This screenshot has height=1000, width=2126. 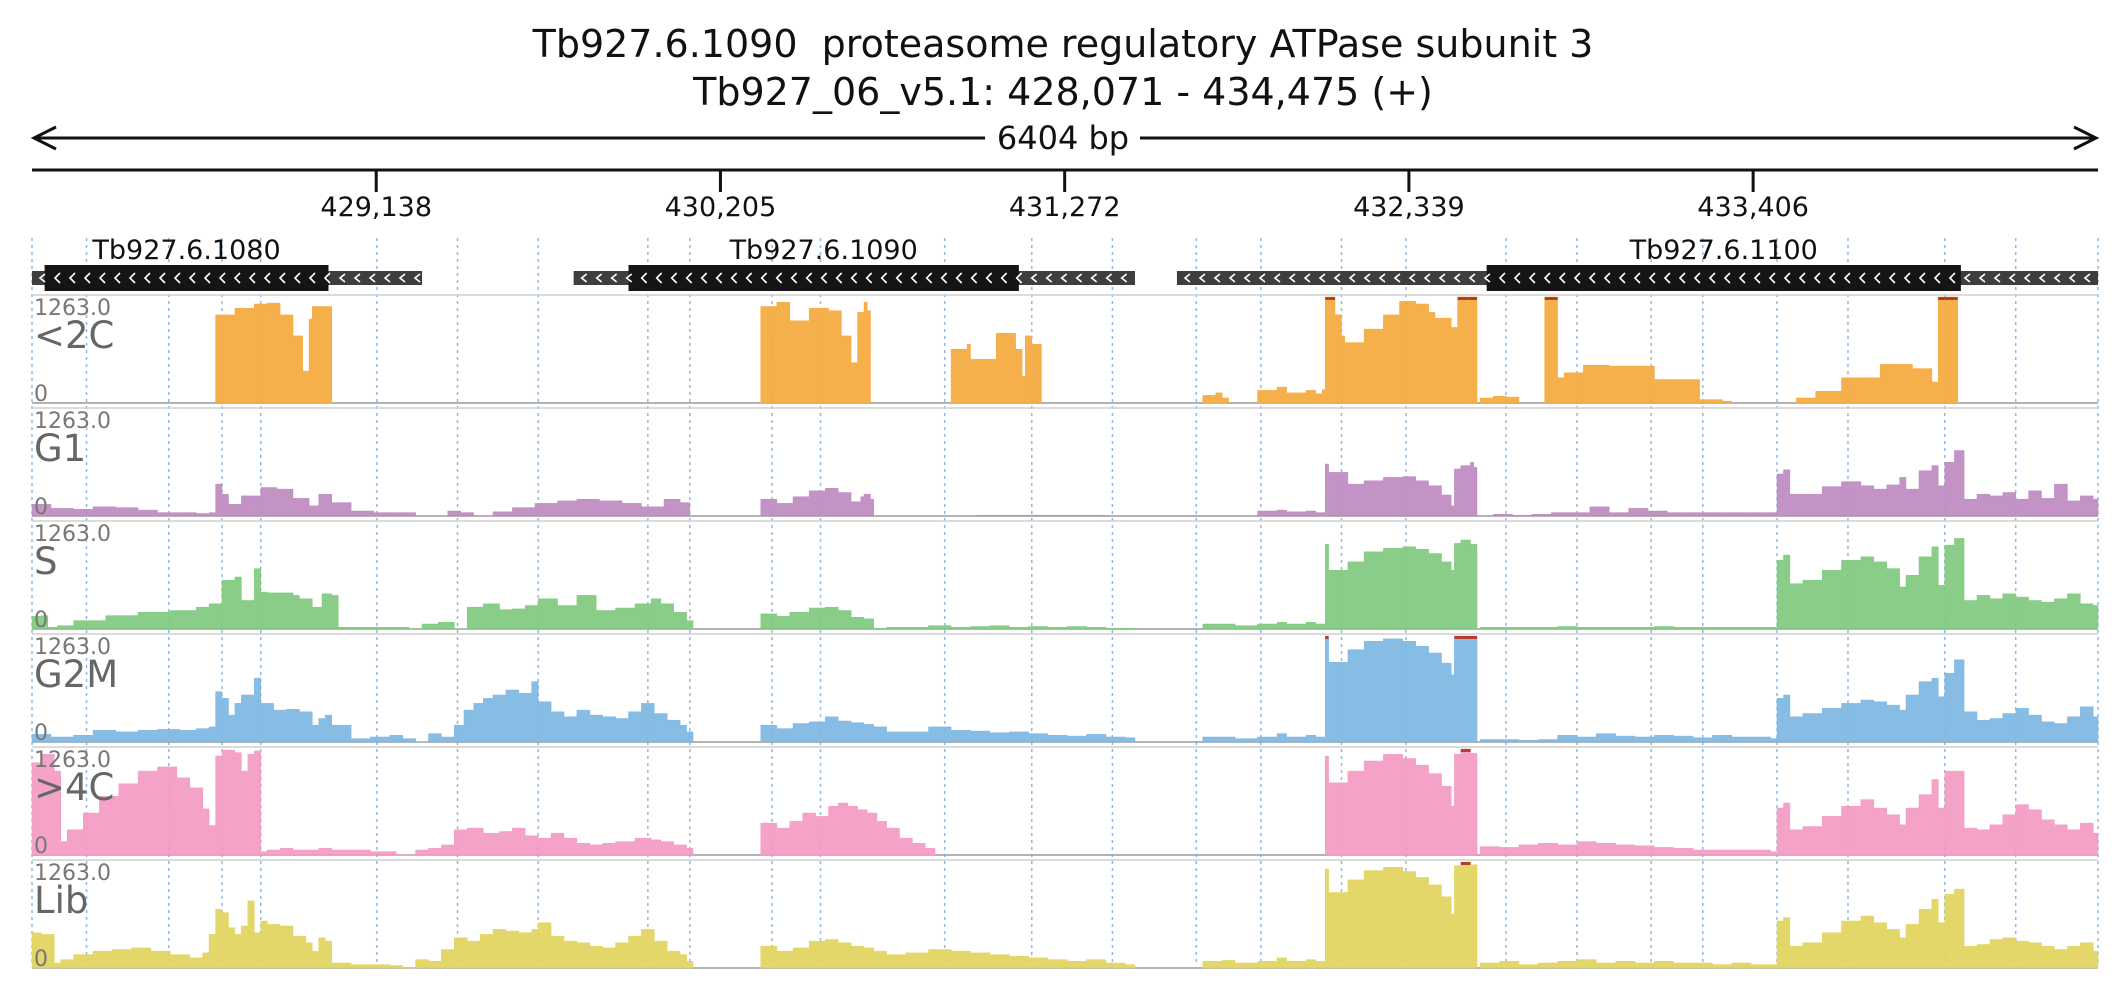 I want to click on position-axis: 429,138 430,205 431,272 432,339 433,406, so click(x=1065, y=195).